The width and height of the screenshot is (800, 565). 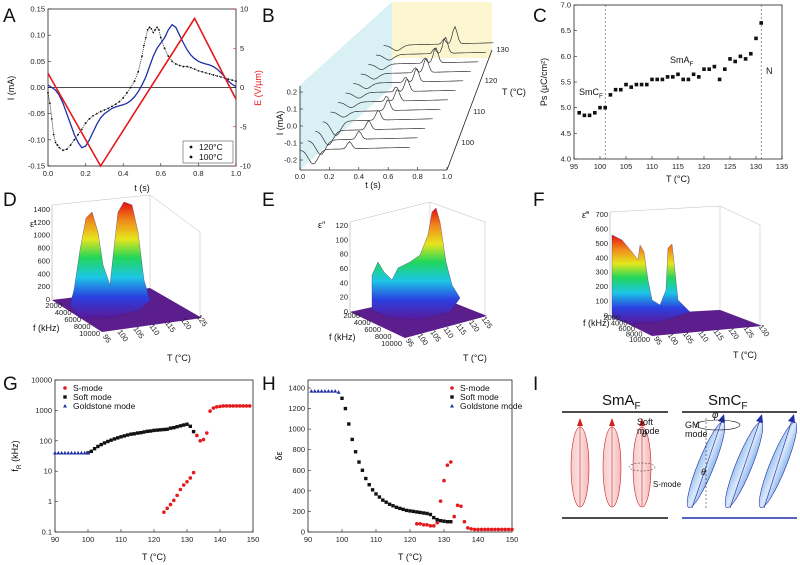 I want to click on theta-sma-label: θ, so click(x=644, y=434).